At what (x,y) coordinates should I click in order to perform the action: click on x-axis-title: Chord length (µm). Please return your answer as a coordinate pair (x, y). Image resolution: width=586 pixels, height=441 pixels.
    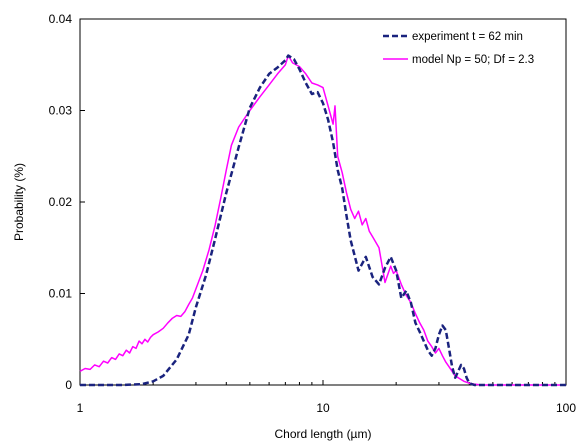
    Looking at the image, I should click on (323, 434).